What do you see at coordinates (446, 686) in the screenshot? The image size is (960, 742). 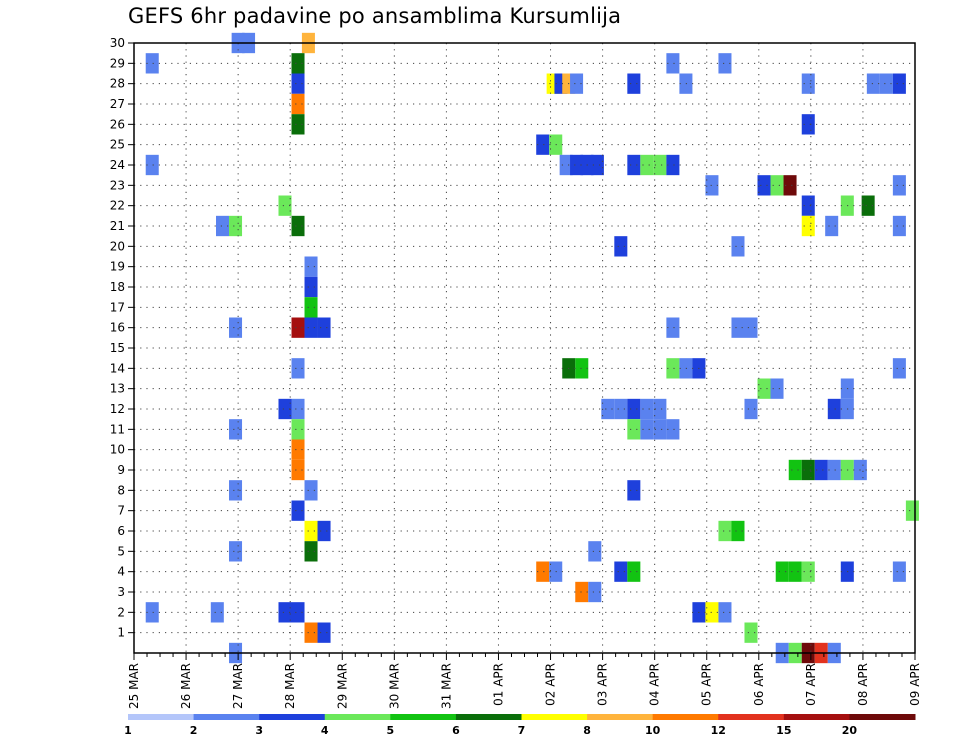 I see `x-tick-label: 31 MAR` at bounding box center [446, 686].